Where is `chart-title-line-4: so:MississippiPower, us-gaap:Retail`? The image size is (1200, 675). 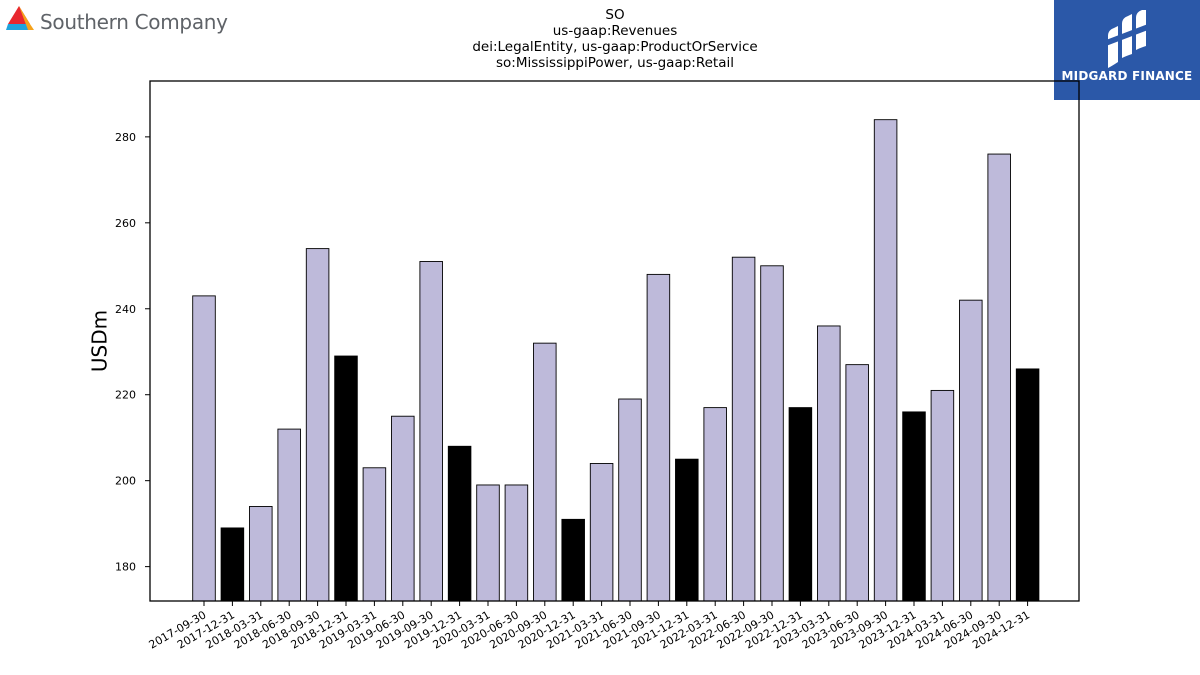
chart-title-line-4: so:MississippiPower, us-gaap:Retail is located at coordinates (614, 63).